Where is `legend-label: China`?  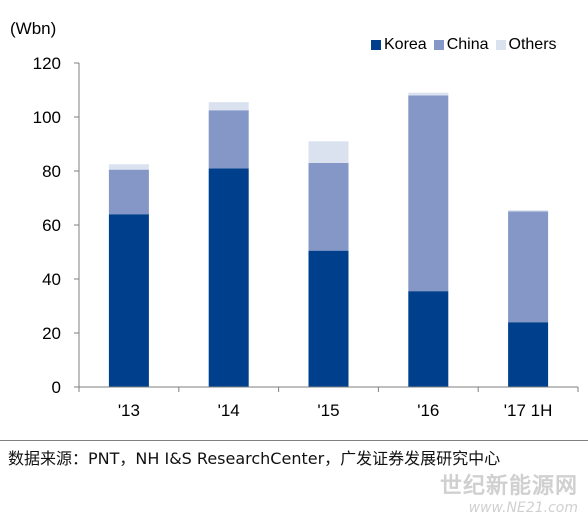
legend-label: China is located at coordinates (467, 44).